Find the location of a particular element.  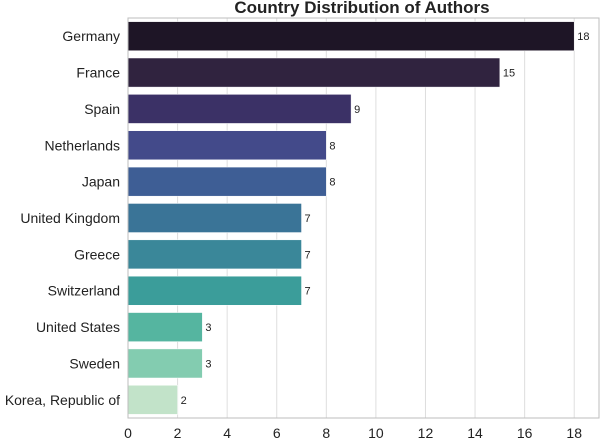

value-label-united-states: 3 is located at coordinates (208, 328).